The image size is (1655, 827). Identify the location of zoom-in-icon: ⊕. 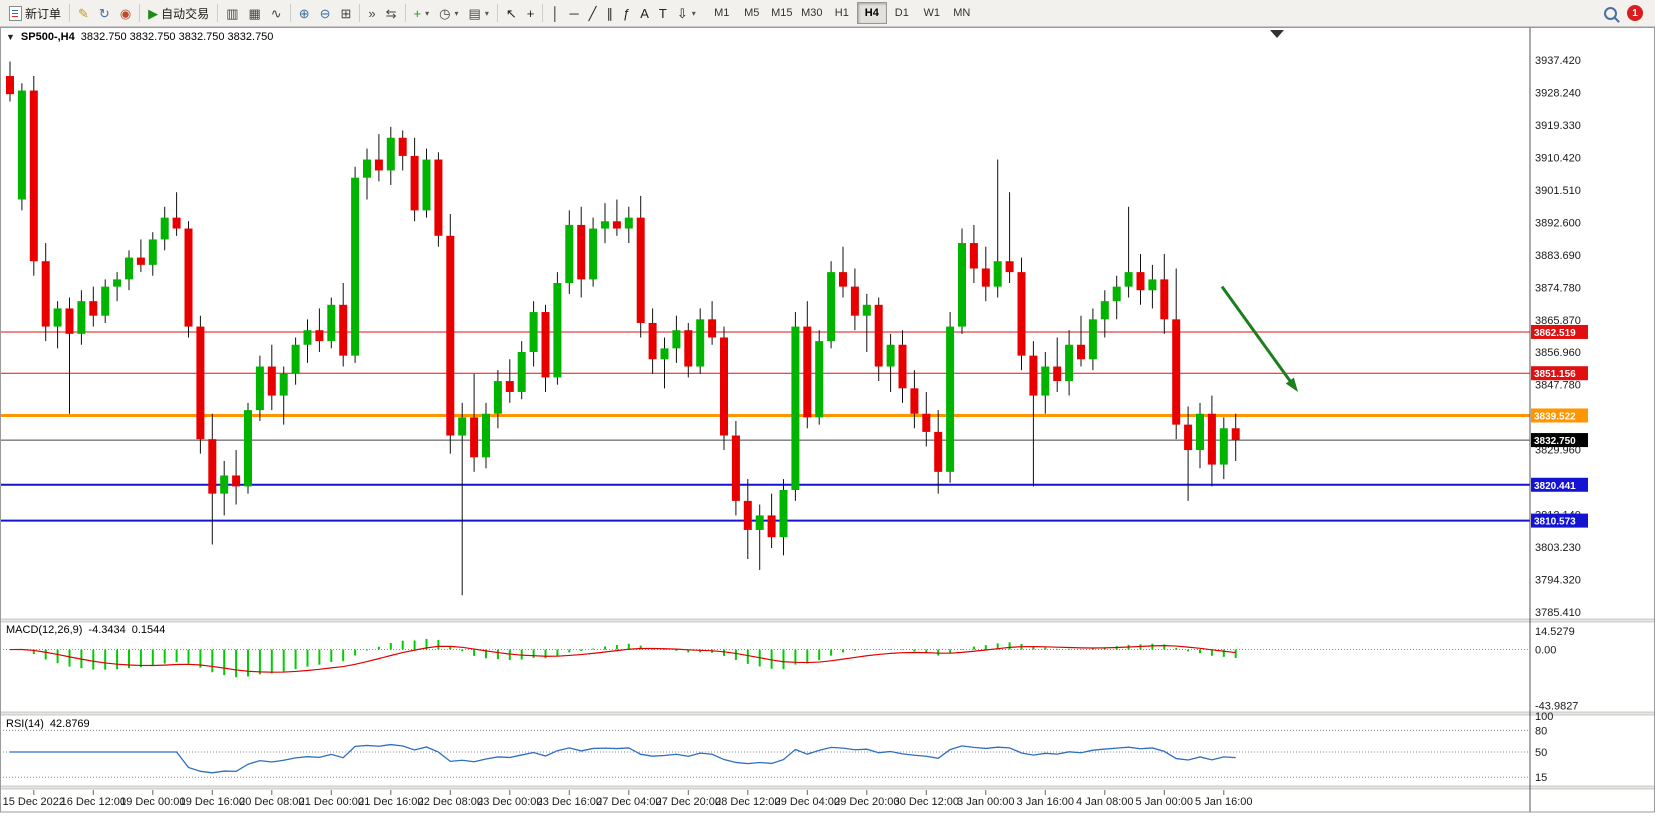
(304, 13).